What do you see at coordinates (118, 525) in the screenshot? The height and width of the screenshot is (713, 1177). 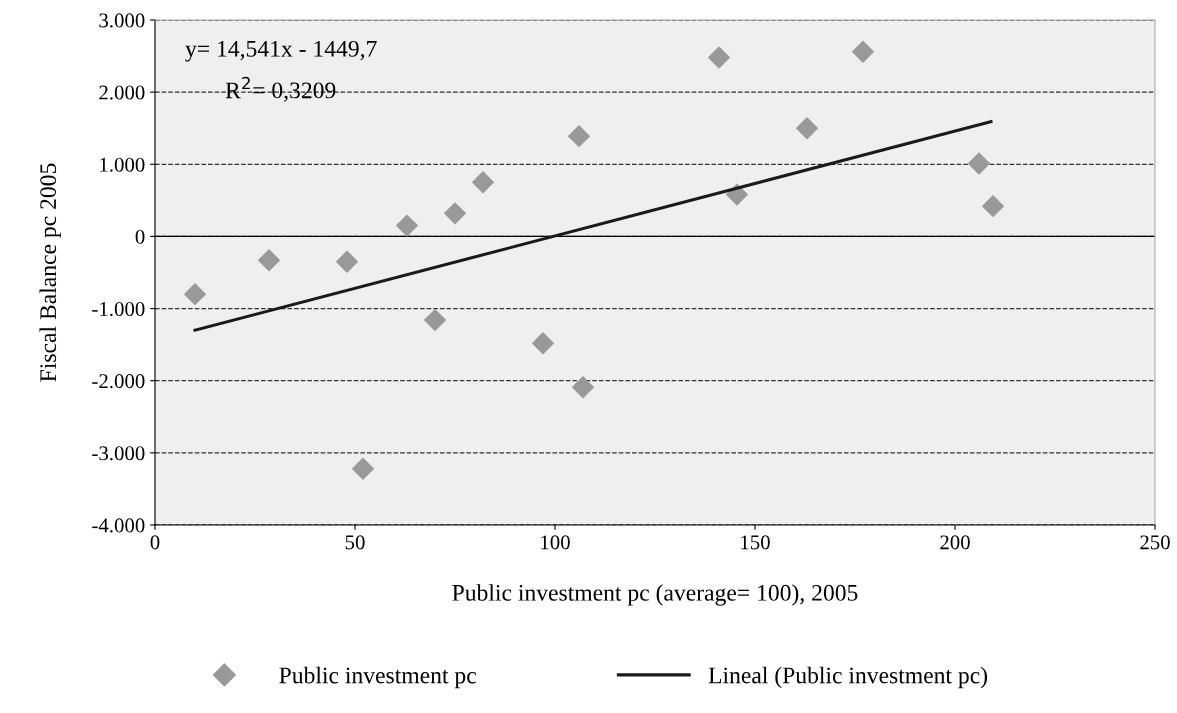 I see `y-tick-label: -4.000` at bounding box center [118, 525].